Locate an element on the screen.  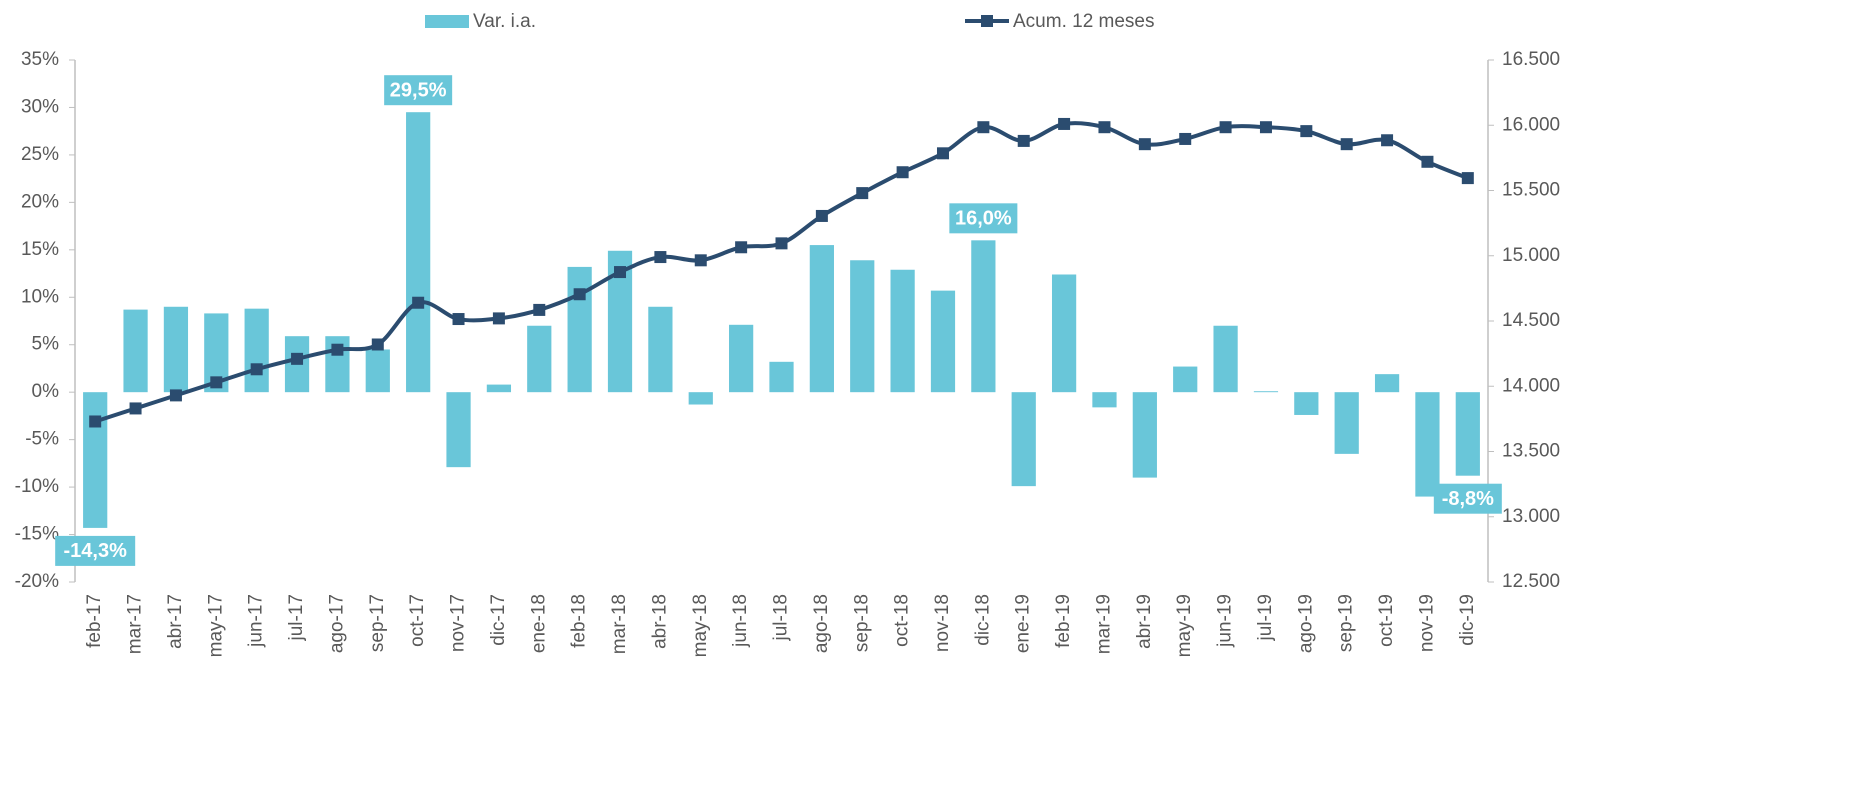
y-tick-label: 10% is located at coordinates (40, 296).